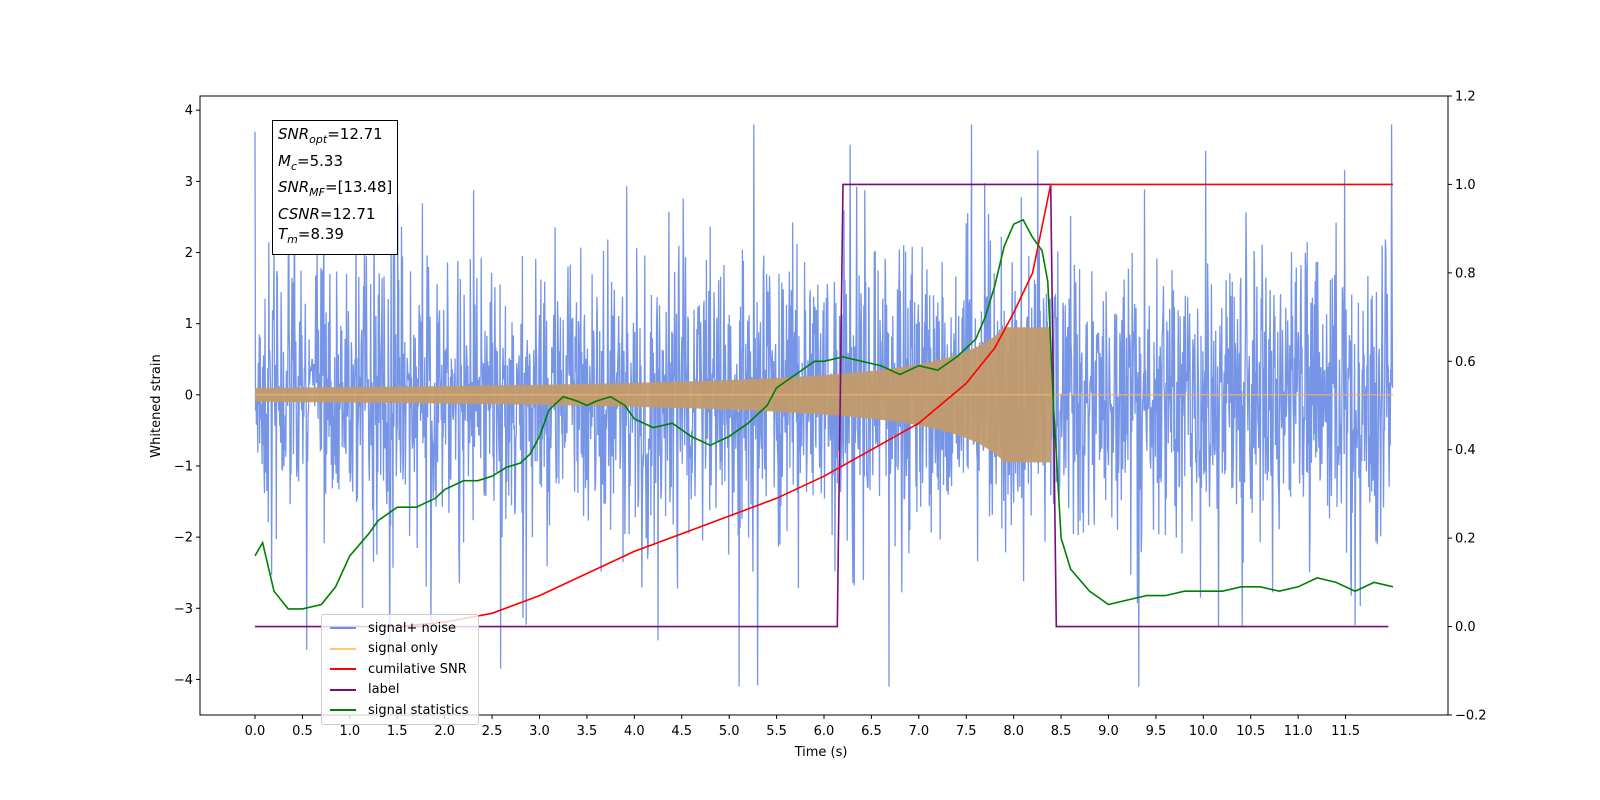 The width and height of the screenshot is (1600, 800). What do you see at coordinates (343, 710) in the screenshot?
I see `legend-swatch-signal-statistics` at bounding box center [343, 710].